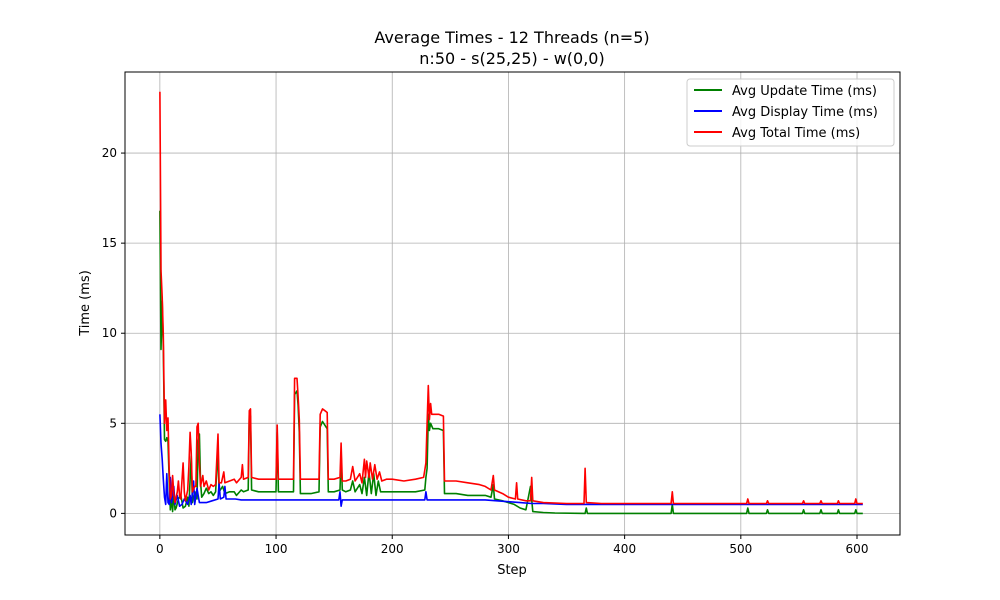 The width and height of the screenshot is (1000, 600). Describe the element at coordinates (804, 91) in the screenshot. I see `legend-label-update: Avg Update Time (ms)` at that location.